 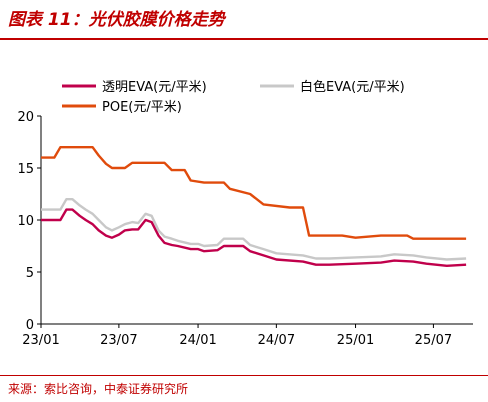 I want to click on x-tick-label: 23/01, so click(x=40, y=340).